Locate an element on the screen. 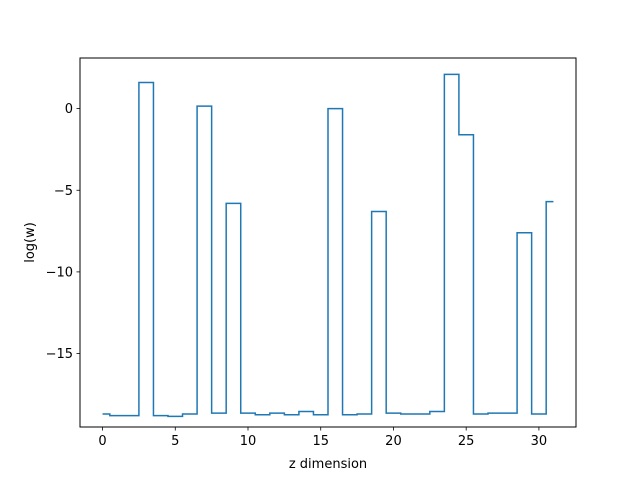 The image size is (640, 480). x-tick-label: 20 is located at coordinates (393, 441).